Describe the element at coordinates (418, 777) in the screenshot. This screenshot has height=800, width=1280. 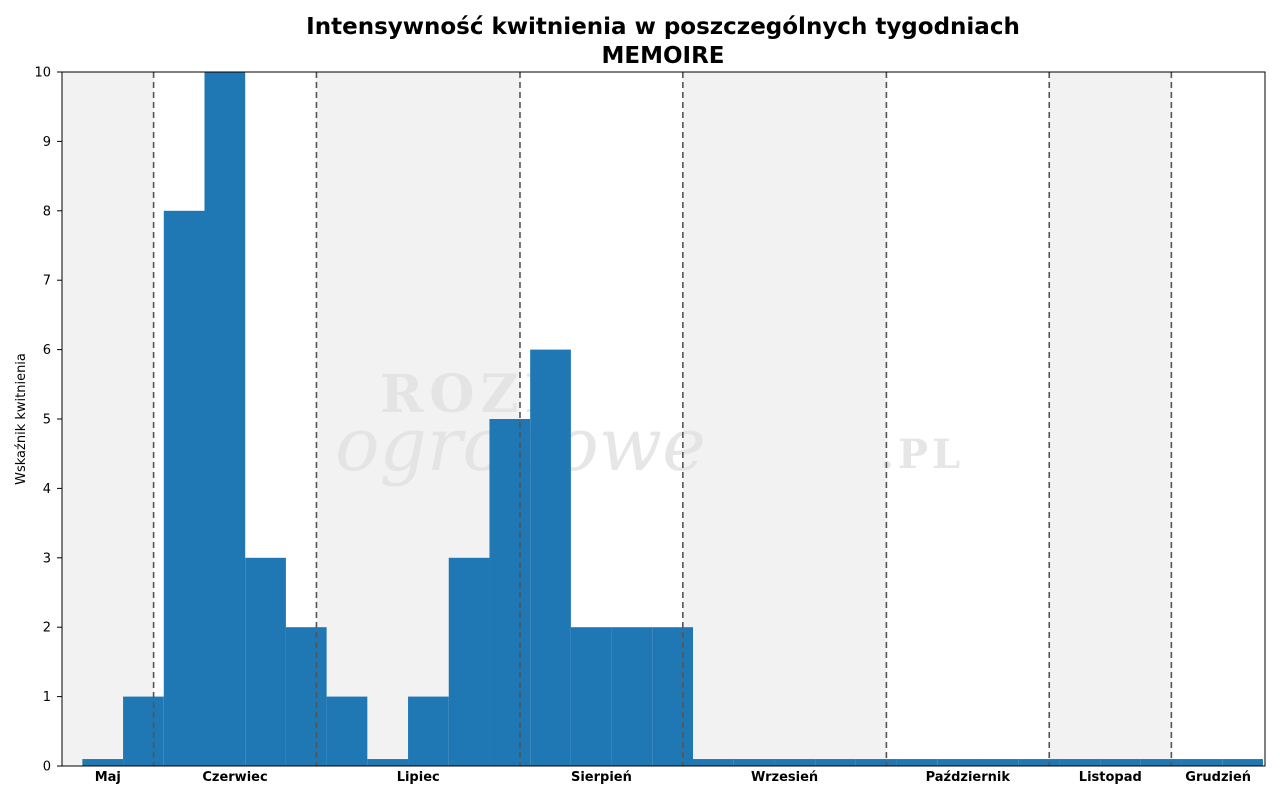
I see `month-label: Lipiec` at that location.